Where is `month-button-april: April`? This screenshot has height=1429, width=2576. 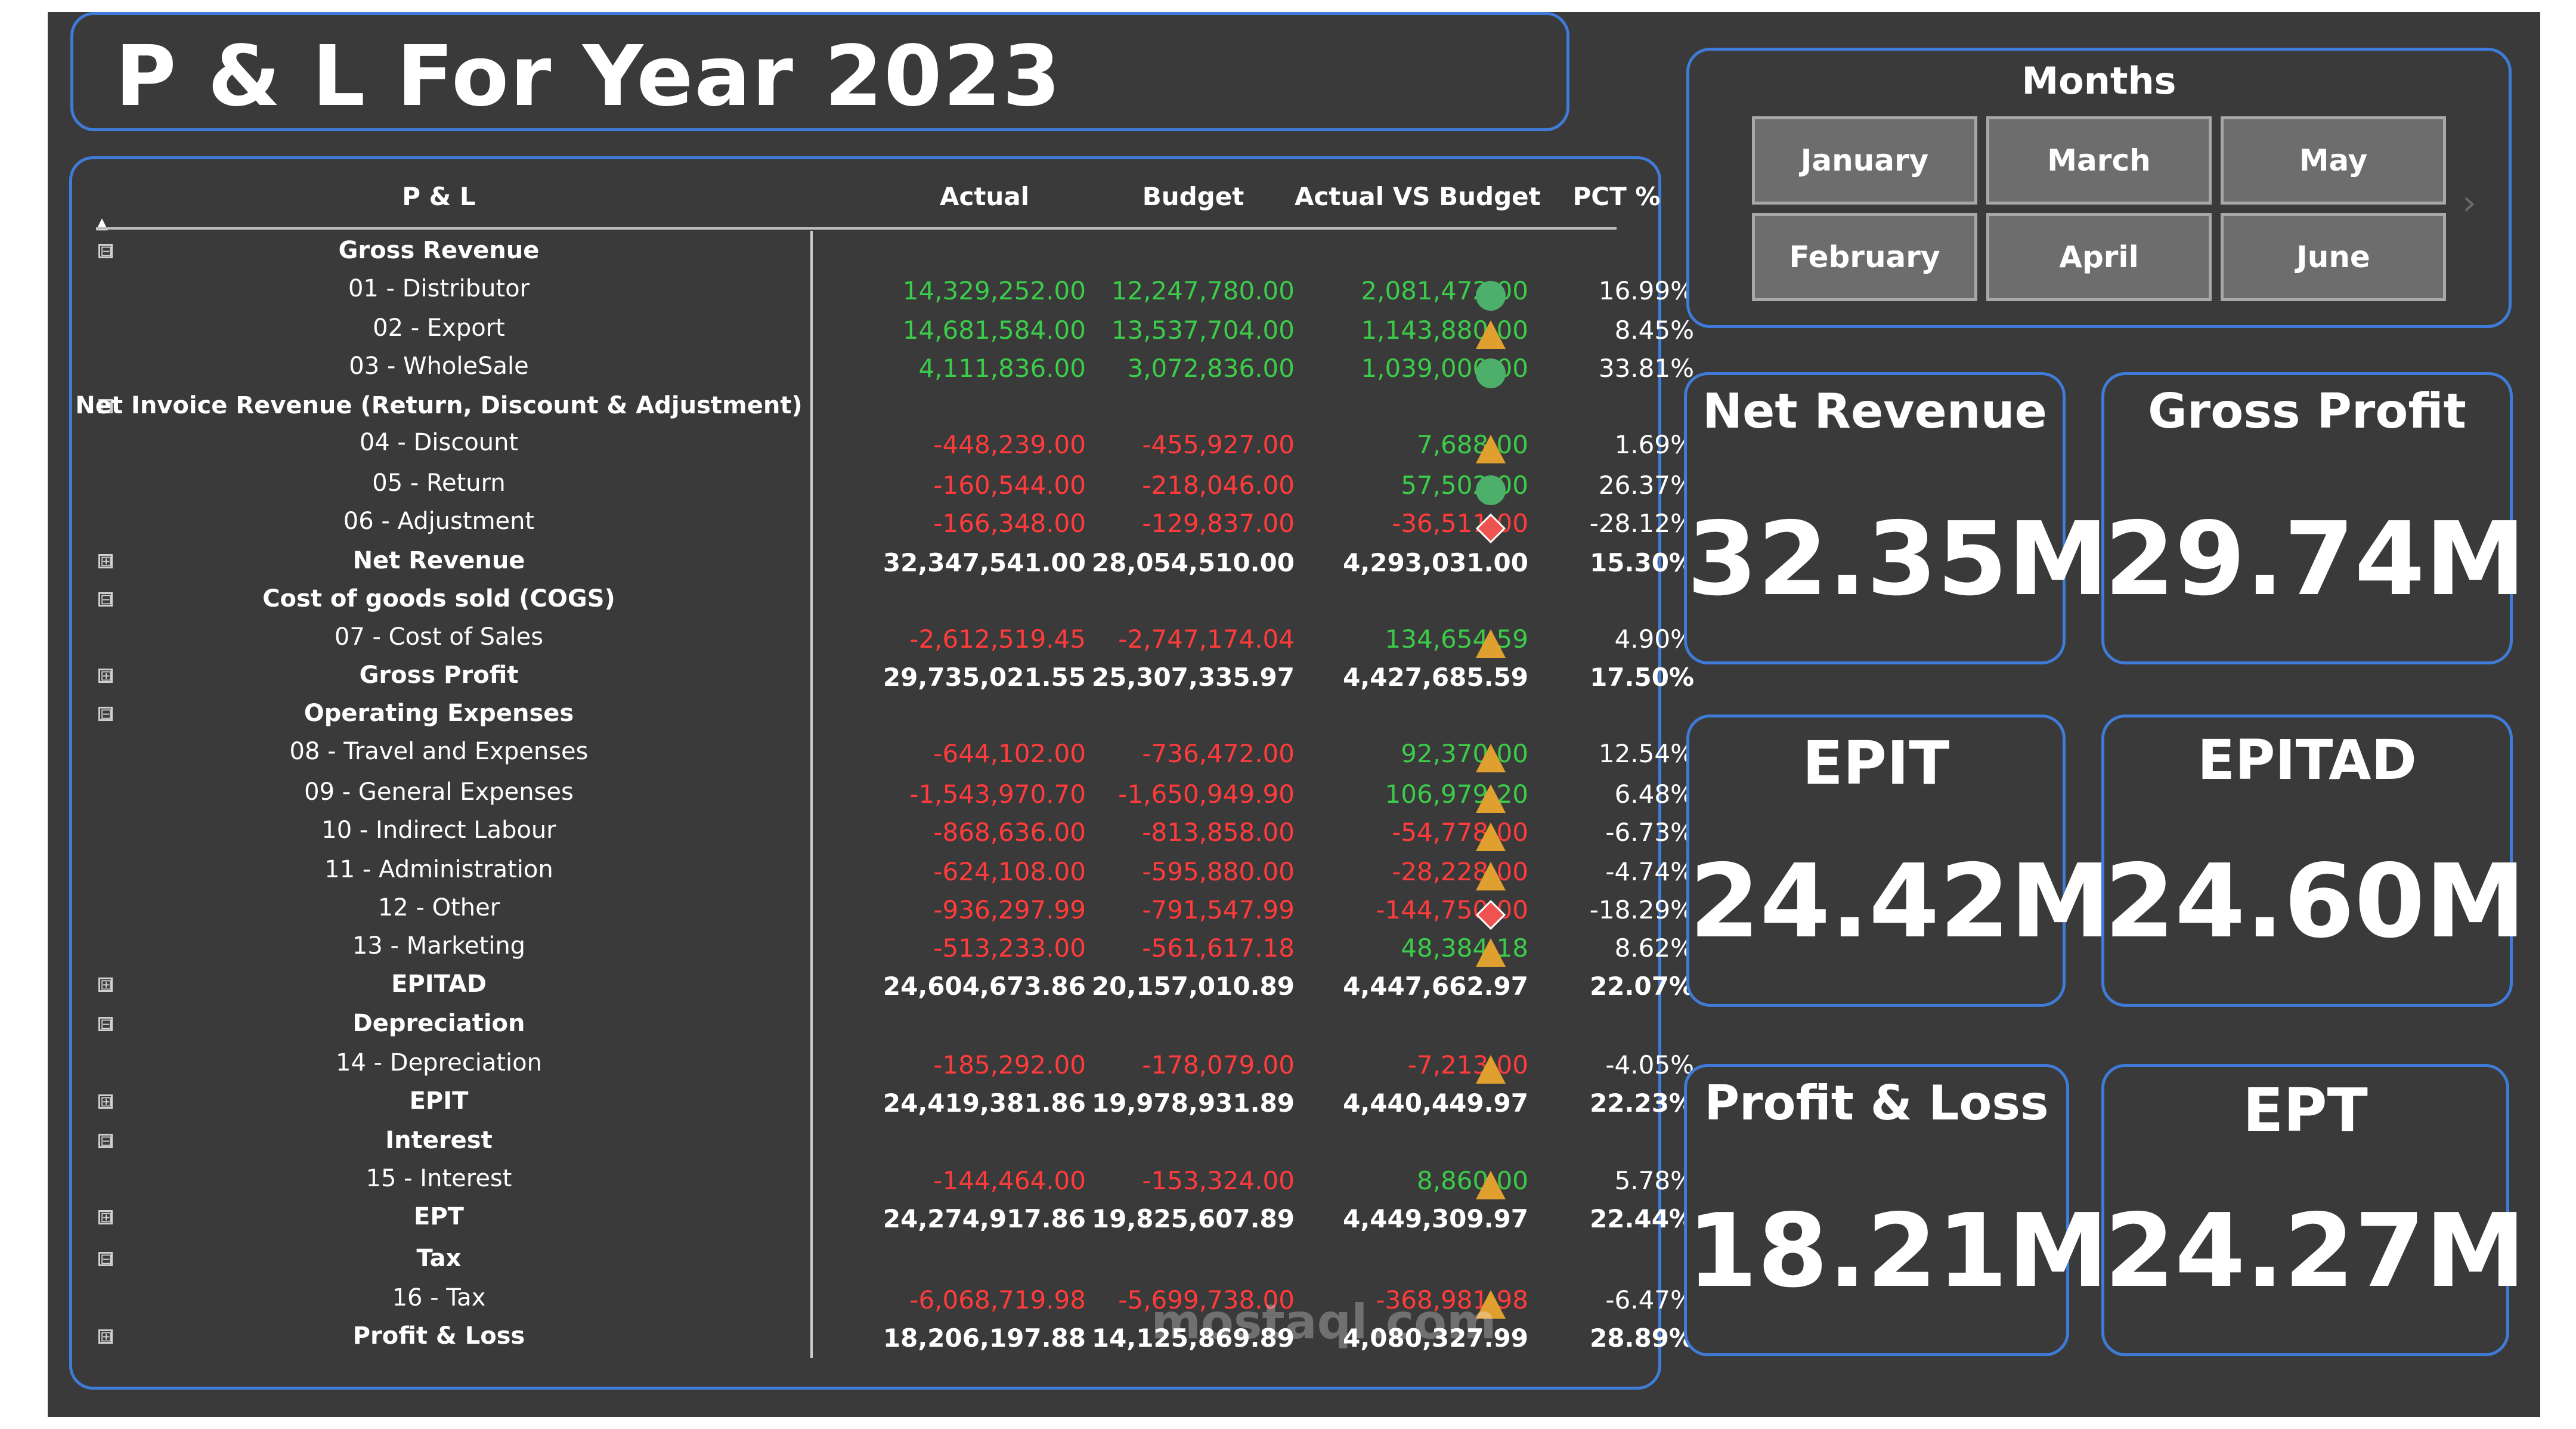 month-button-april: April is located at coordinates (2099, 257).